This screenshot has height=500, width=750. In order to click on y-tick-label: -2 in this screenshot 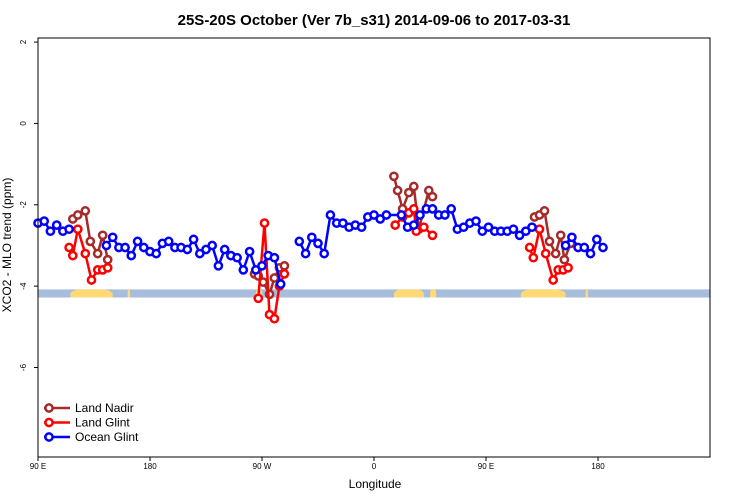, I will do `click(23, 205)`.